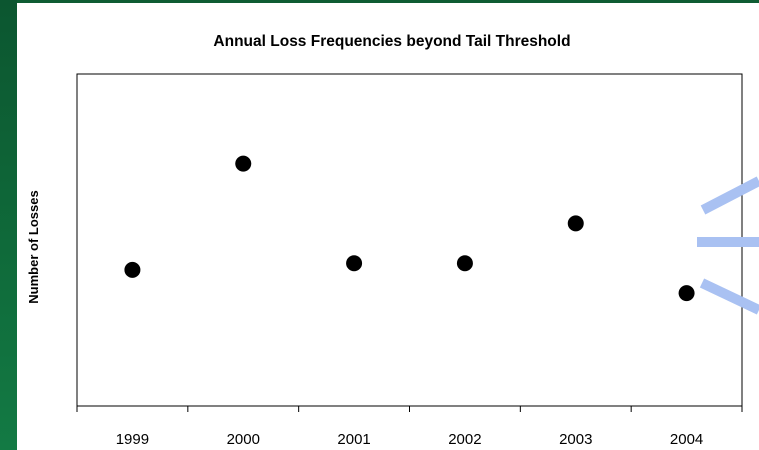 The image size is (759, 450). What do you see at coordinates (243, 439) in the screenshot?
I see `x-tick-label-2000: 2000` at bounding box center [243, 439].